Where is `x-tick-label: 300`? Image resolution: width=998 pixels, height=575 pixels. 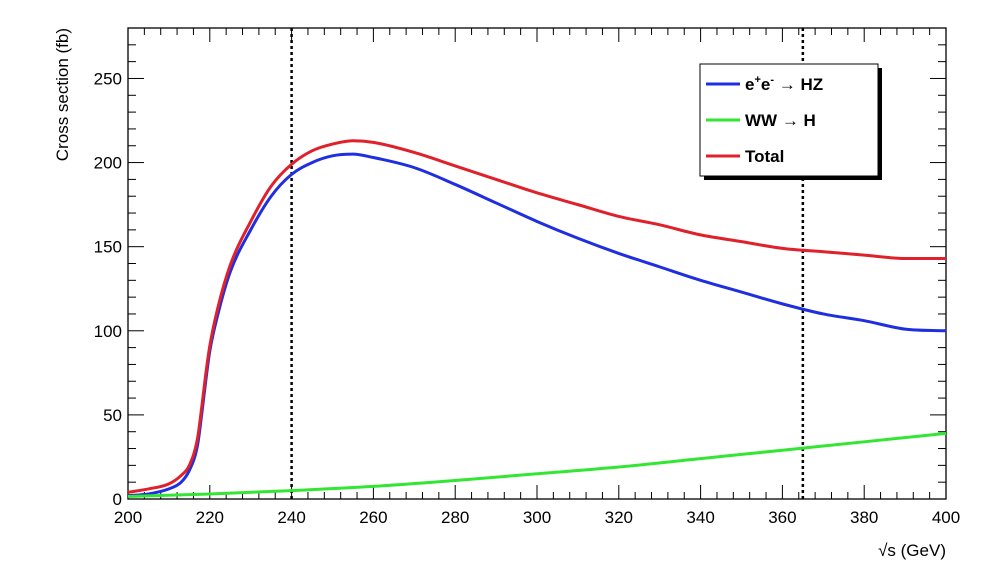
x-tick-label: 300 is located at coordinates (537, 517).